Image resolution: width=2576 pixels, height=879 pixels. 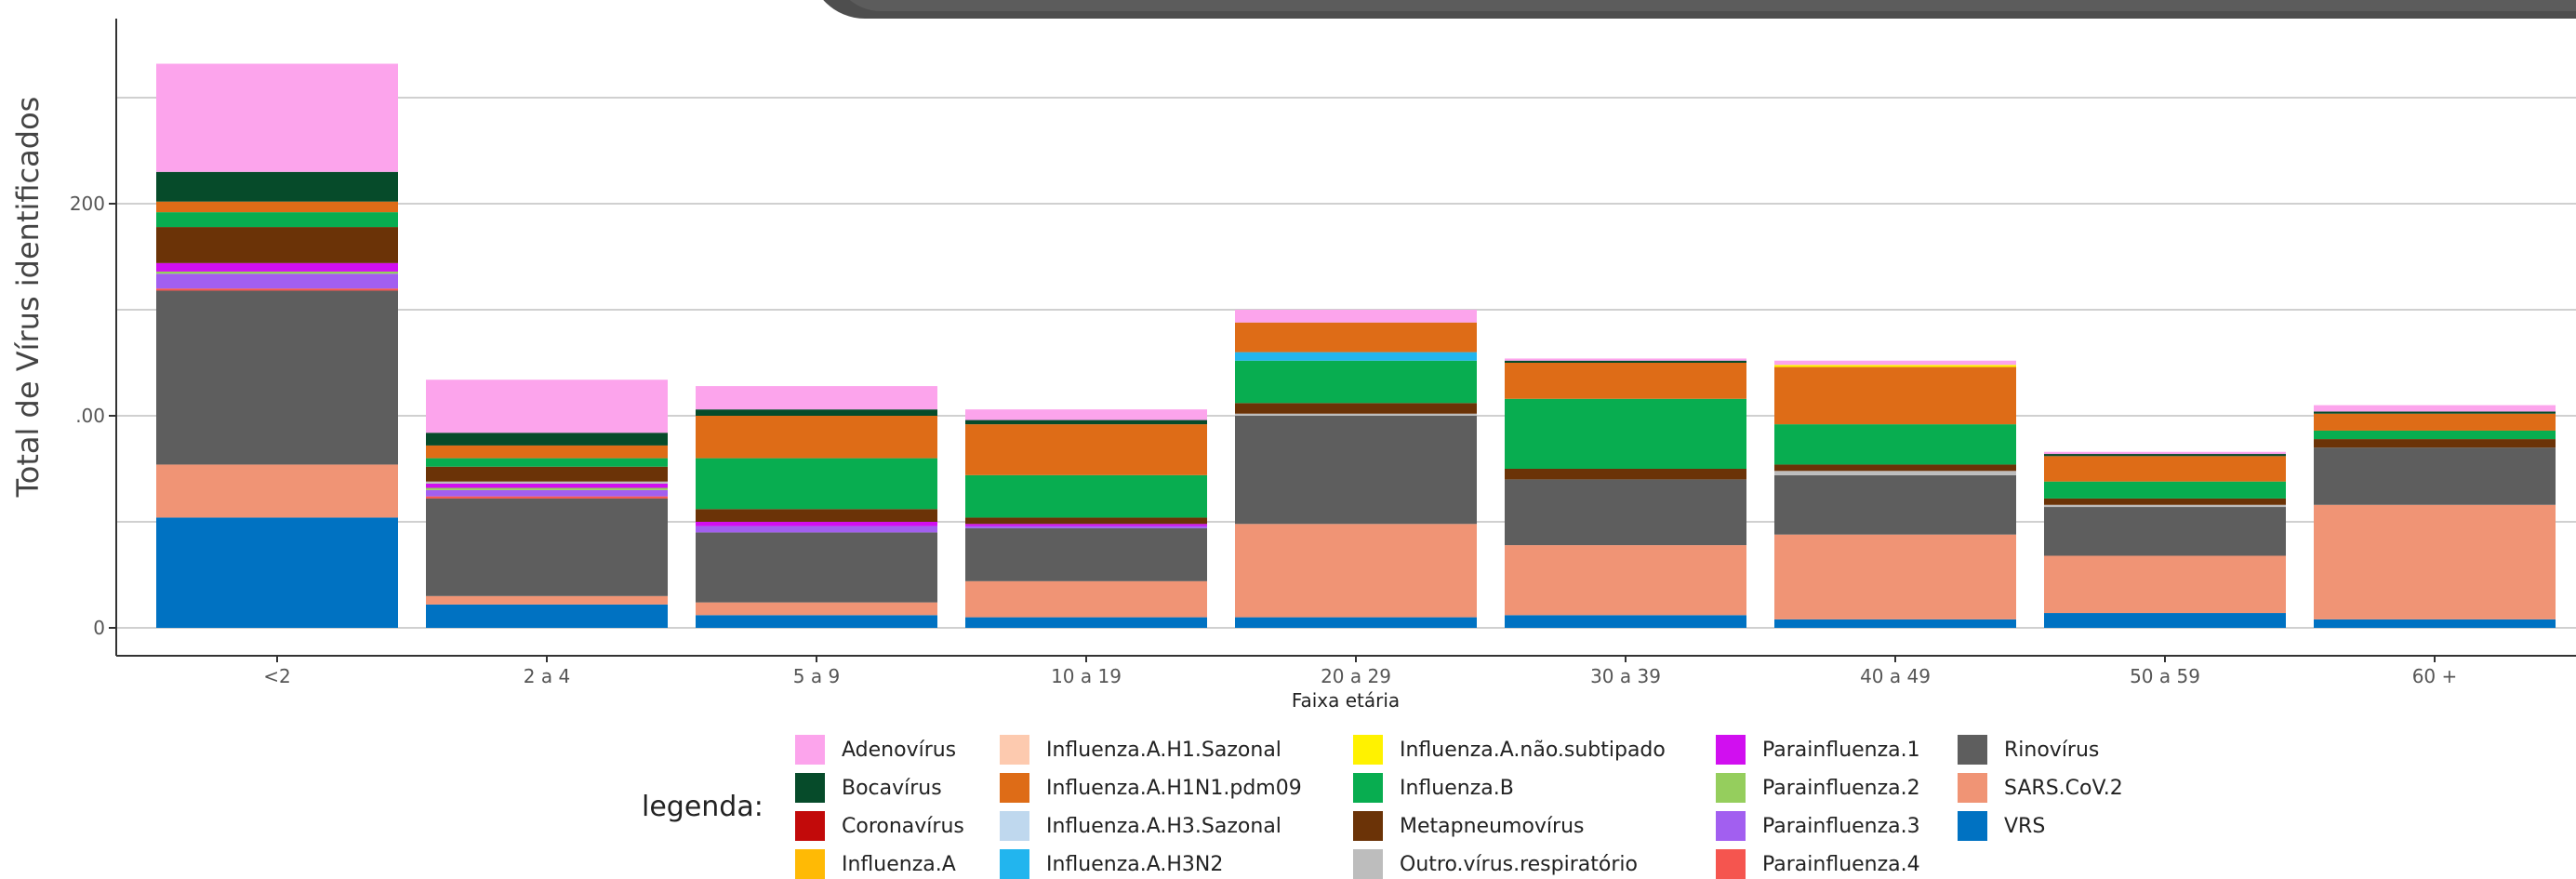 I want to click on legend-item: Bocavírus, so click(x=868, y=788).